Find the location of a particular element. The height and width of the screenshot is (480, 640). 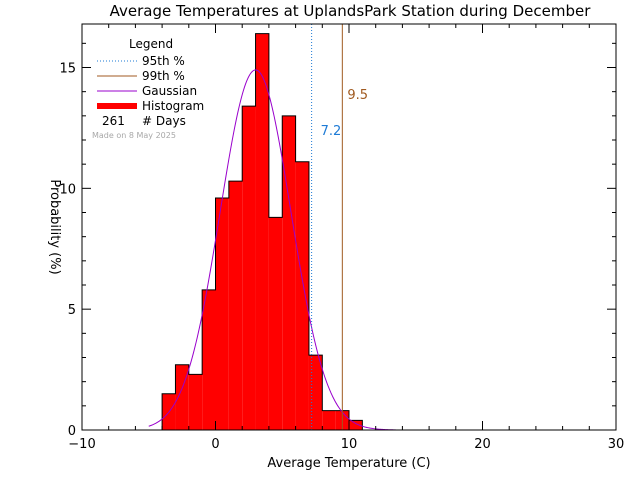

legend-days-label: # Days is located at coordinates (164, 121).